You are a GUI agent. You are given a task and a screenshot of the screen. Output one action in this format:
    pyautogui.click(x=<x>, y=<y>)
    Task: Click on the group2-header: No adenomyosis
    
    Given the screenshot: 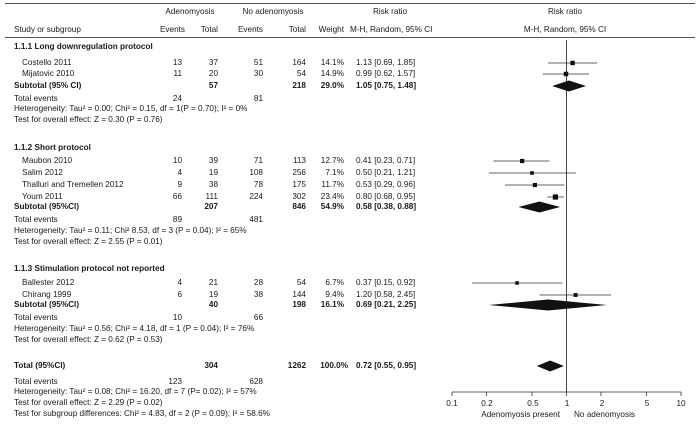 What is the action you would take?
    pyautogui.click(x=273, y=11)
    